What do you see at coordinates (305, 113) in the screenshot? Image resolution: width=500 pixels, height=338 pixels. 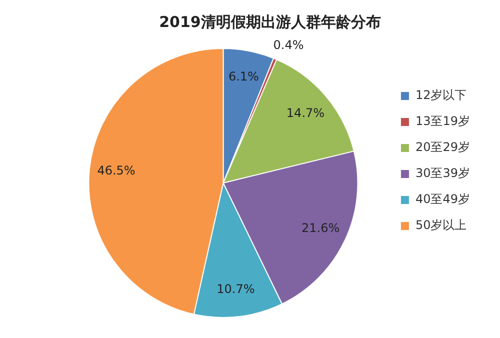 I see `data-label: 14.7%` at bounding box center [305, 113].